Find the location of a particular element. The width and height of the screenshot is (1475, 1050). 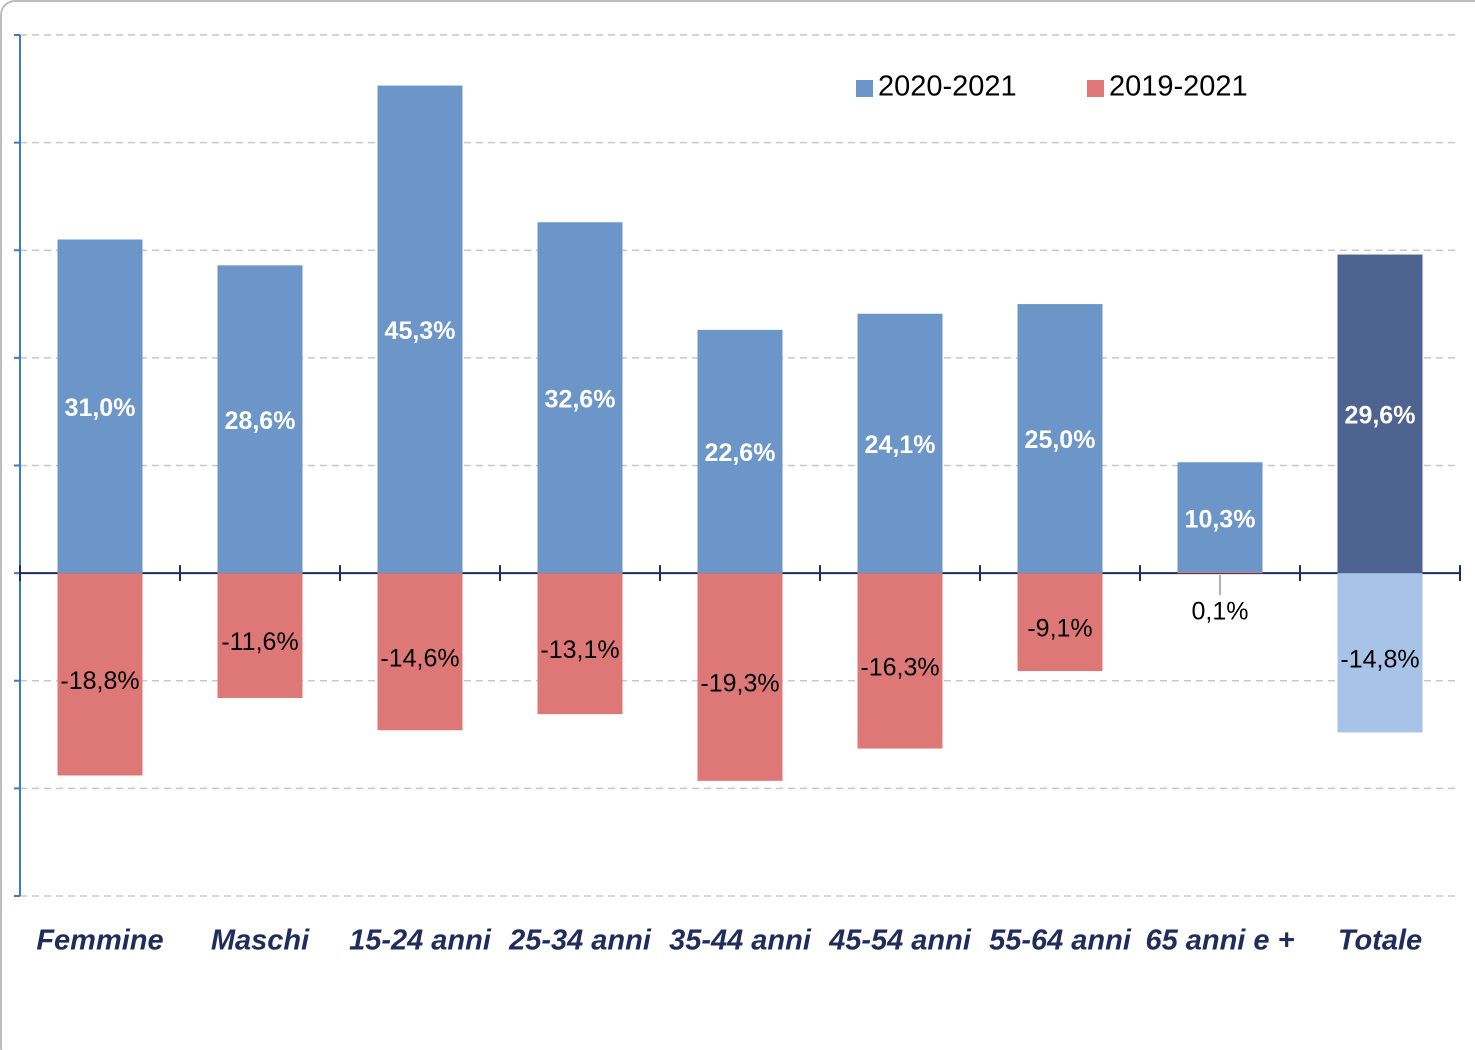

value-label: -11,6% is located at coordinates (259, 642).